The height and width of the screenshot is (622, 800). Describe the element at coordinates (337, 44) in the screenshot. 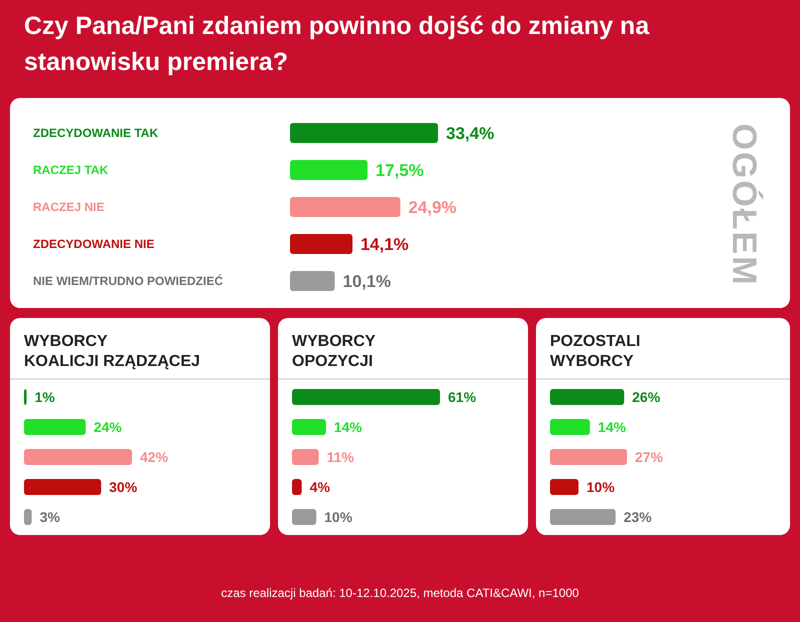

I see `chart-title: Czy Pana/Pani zdaniem powinno dojść do zmiany na stanowisku premiera?` at that location.